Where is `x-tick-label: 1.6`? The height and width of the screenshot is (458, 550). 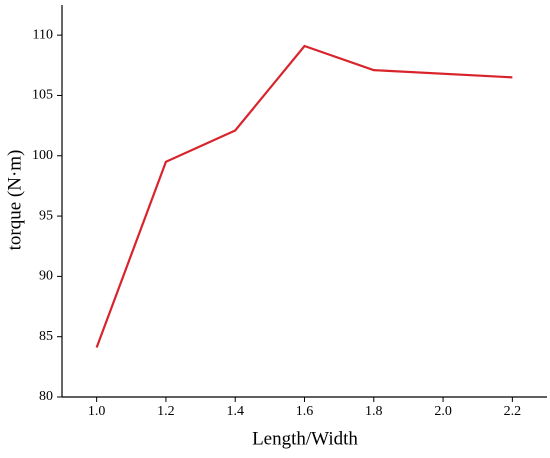
x-tick-label: 1.6 is located at coordinates (305, 411).